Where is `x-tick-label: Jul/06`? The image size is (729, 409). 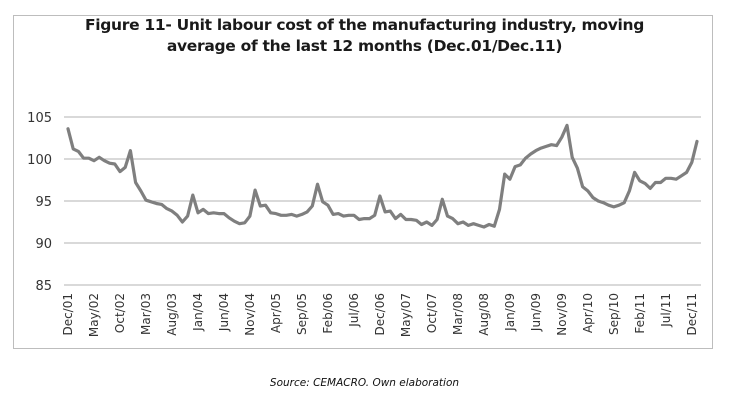 x-tick-label: Jul/06 is located at coordinates (354, 310).